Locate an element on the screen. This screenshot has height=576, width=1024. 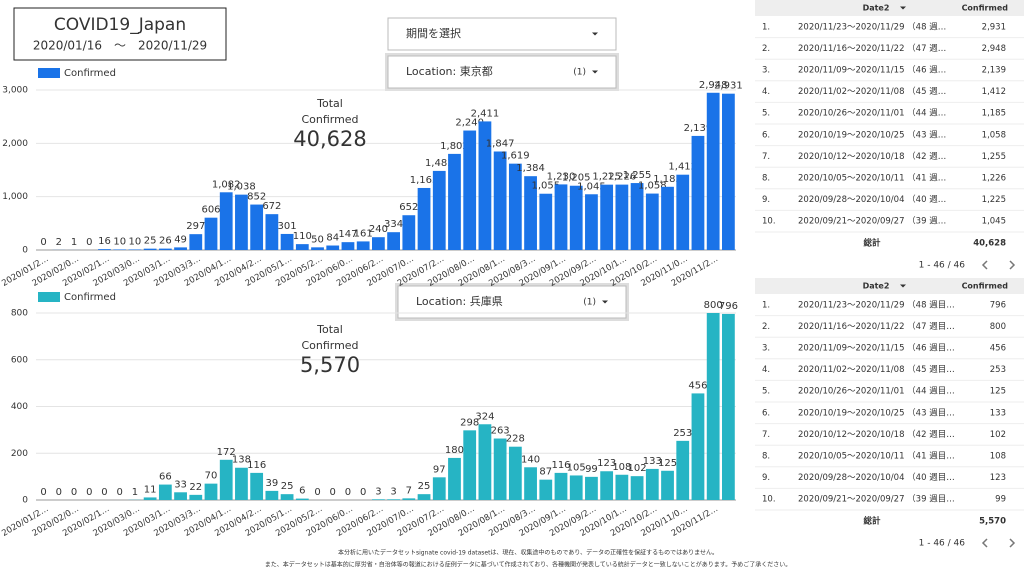
data-label: 1,384 is located at coordinates (530, 168).